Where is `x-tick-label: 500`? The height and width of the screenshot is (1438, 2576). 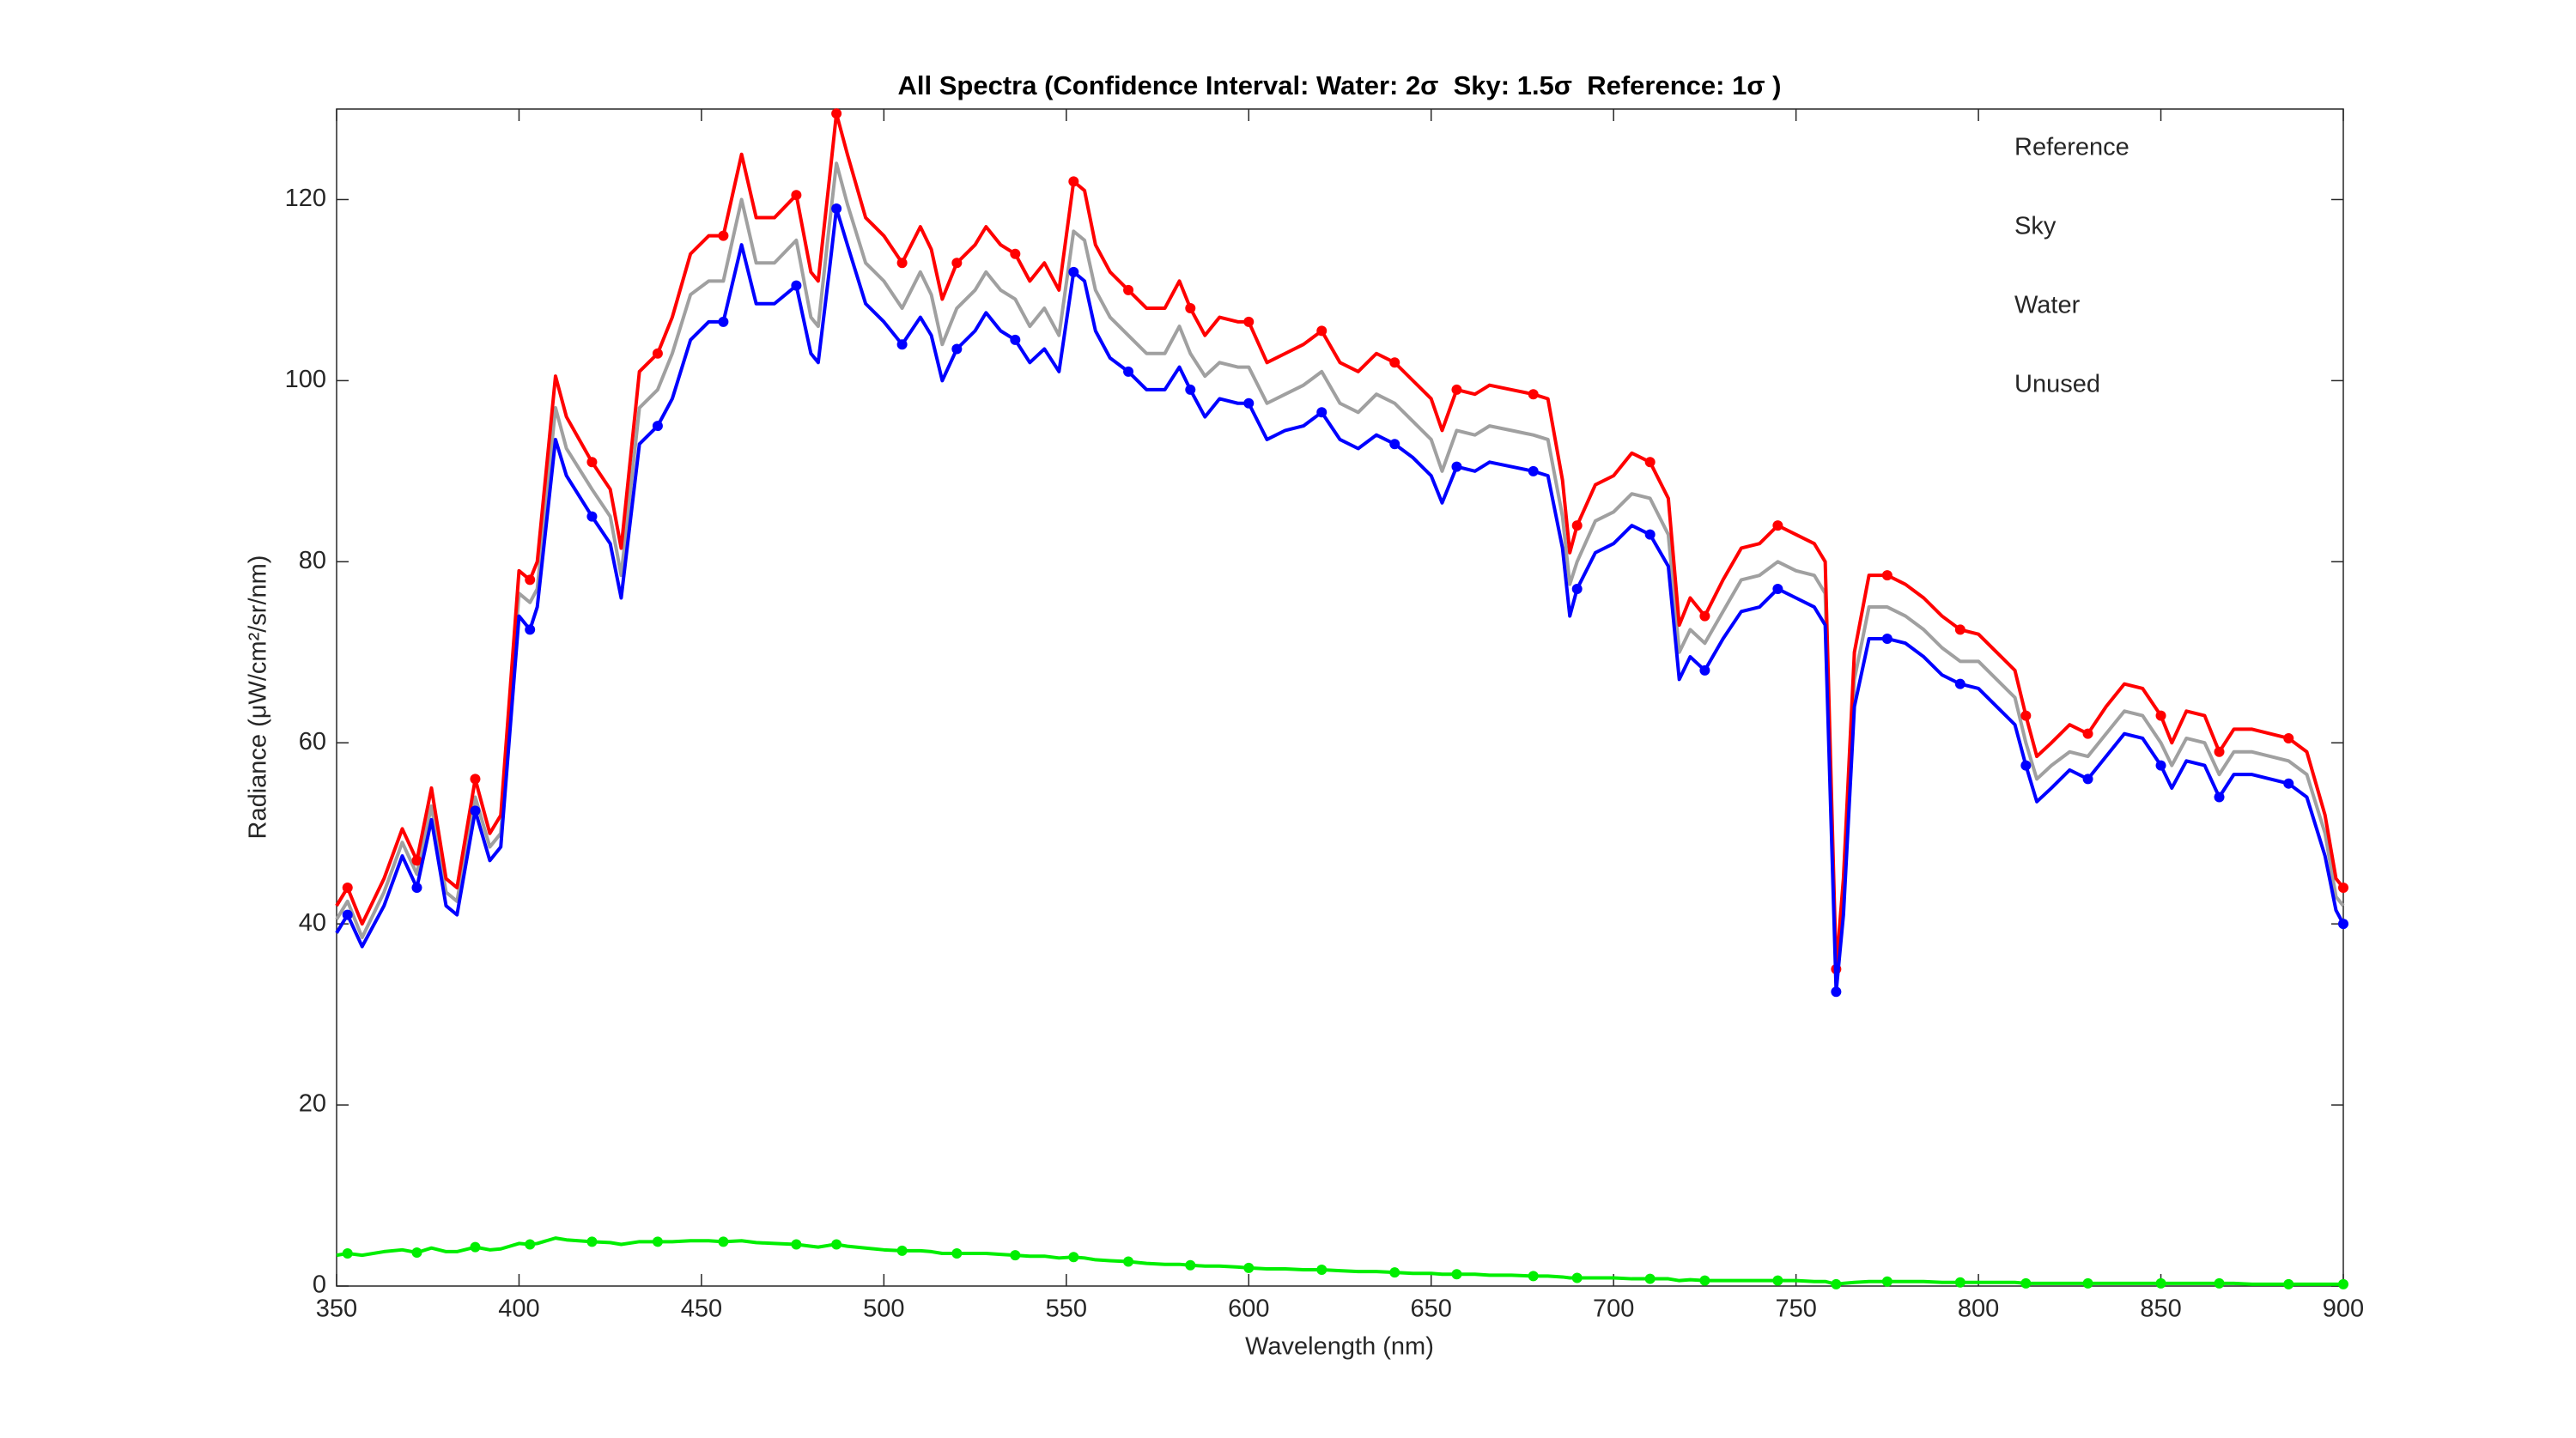
x-tick-label: 500 is located at coordinates (884, 1309).